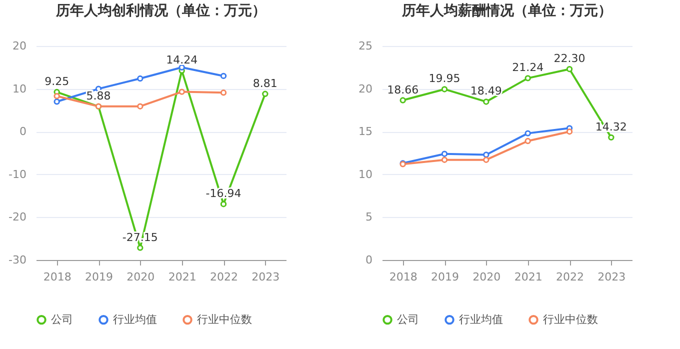  I want to click on data-label: 5.88, so click(98, 95).